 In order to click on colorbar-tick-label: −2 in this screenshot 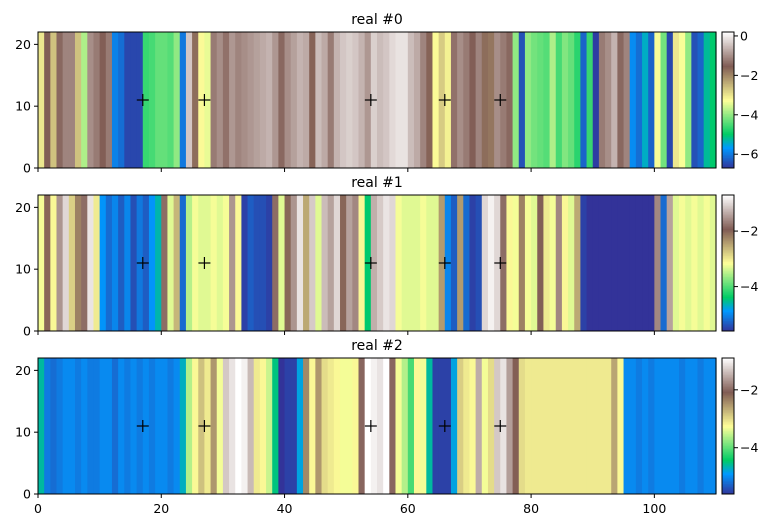, I will do `click(749, 389)`.